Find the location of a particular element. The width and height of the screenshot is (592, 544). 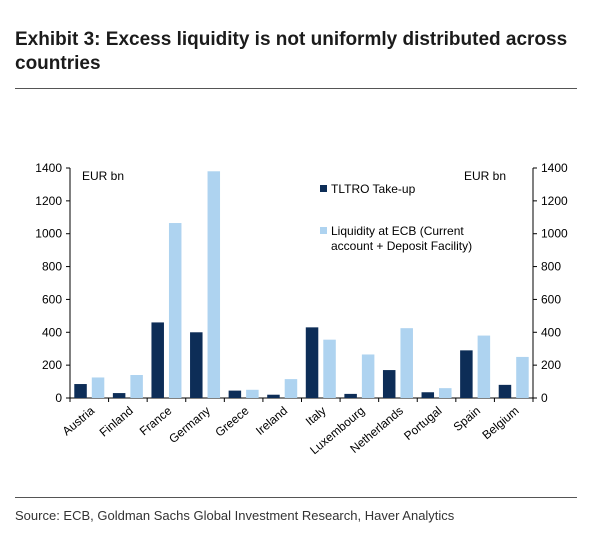

x-tick-label: Germany is located at coordinates (189, 425).